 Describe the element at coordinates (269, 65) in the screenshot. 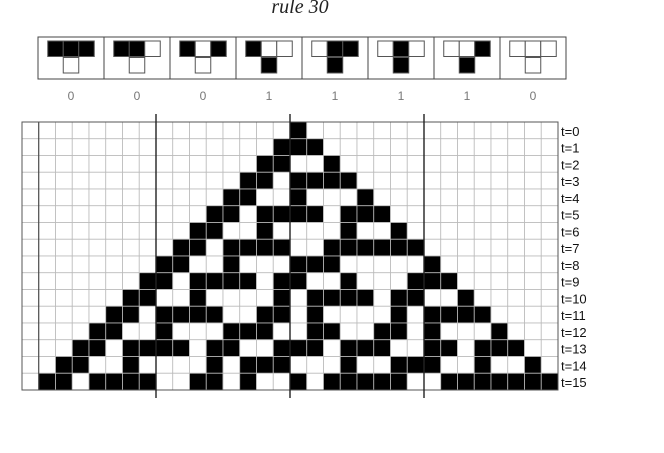

I see `output-cell` at that location.